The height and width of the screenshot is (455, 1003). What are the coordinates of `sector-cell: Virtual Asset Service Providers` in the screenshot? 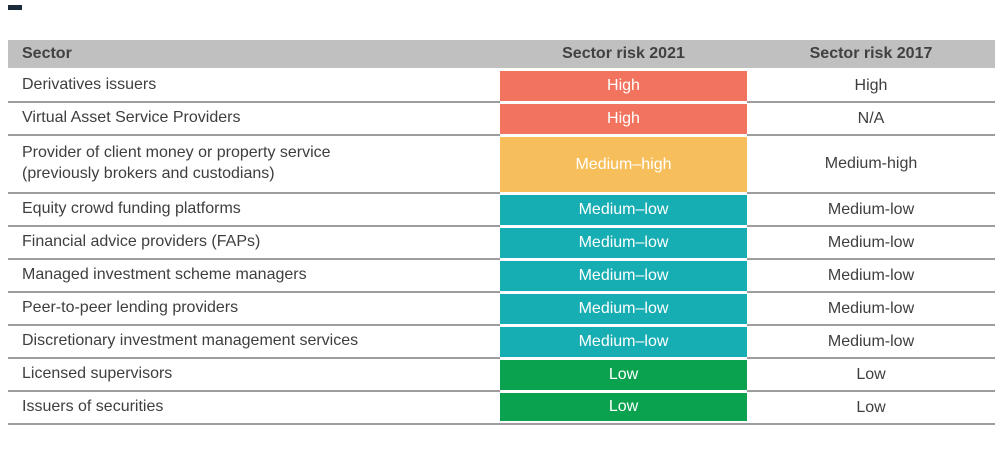 It's located at (254, 119).